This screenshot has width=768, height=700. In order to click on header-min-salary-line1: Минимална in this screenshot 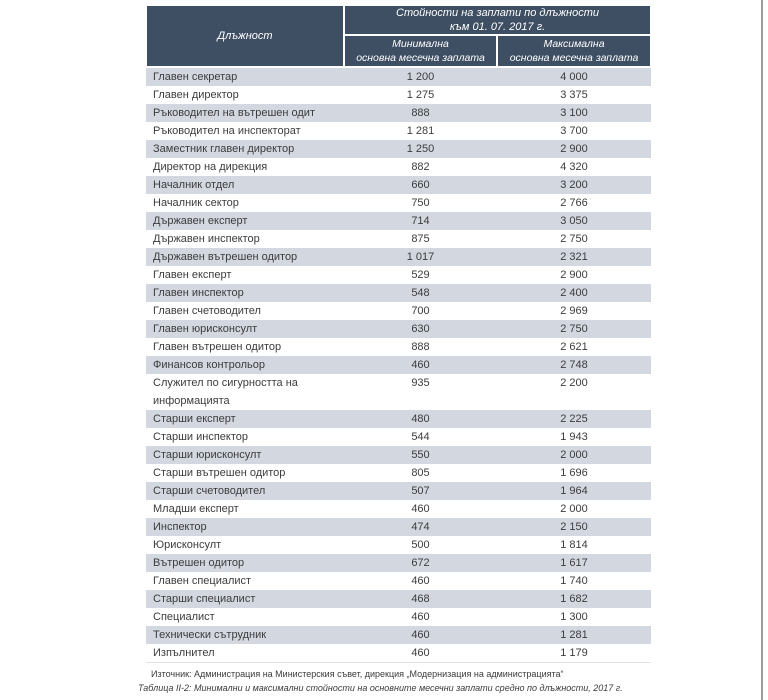, I will do `click(420, 44)`.